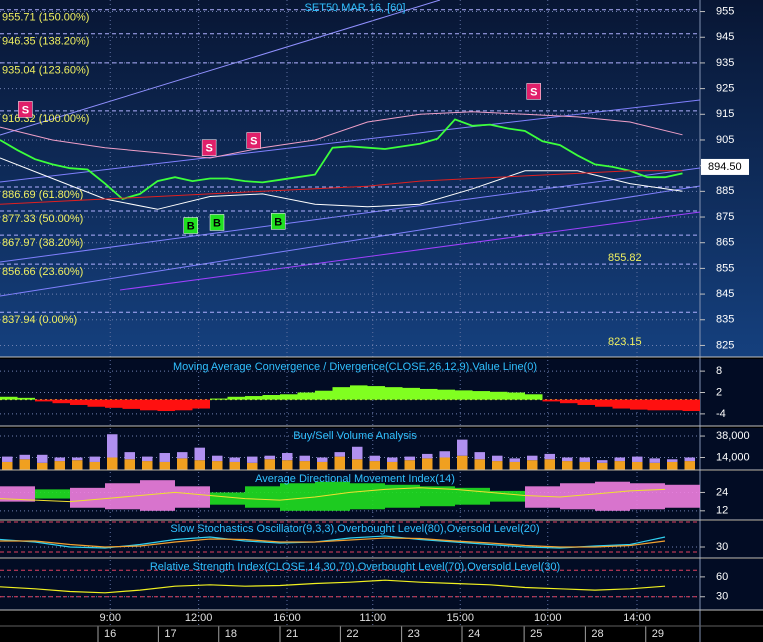 Image resolution: width=763 pixels, height=642 pixels. I want to click on signal-label: S, so click(533, 92).